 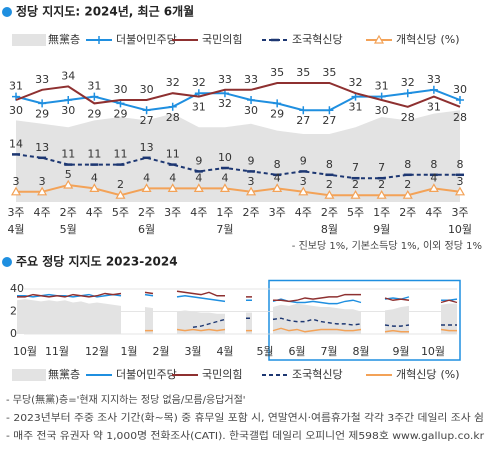 I want to click on highlight-box, so click(x=364, y=320).